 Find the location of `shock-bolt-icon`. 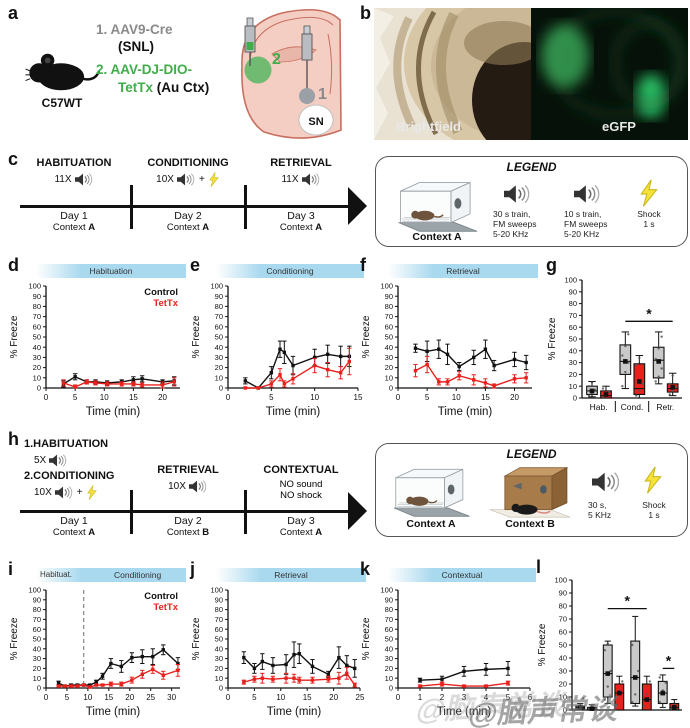

shock-bolt-icon is located at coordinates (92, 492).